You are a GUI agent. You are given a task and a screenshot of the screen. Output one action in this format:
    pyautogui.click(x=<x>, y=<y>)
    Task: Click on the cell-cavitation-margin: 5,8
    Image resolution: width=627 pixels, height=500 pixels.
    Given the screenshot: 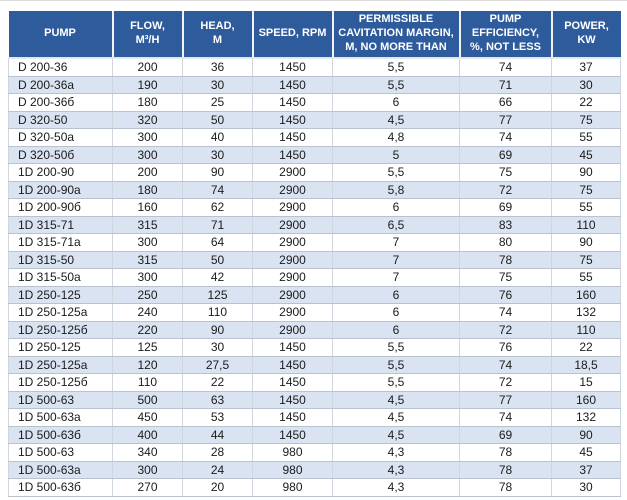 What is the action you would take?
    pyautogui.click(x=396, y=190)
    